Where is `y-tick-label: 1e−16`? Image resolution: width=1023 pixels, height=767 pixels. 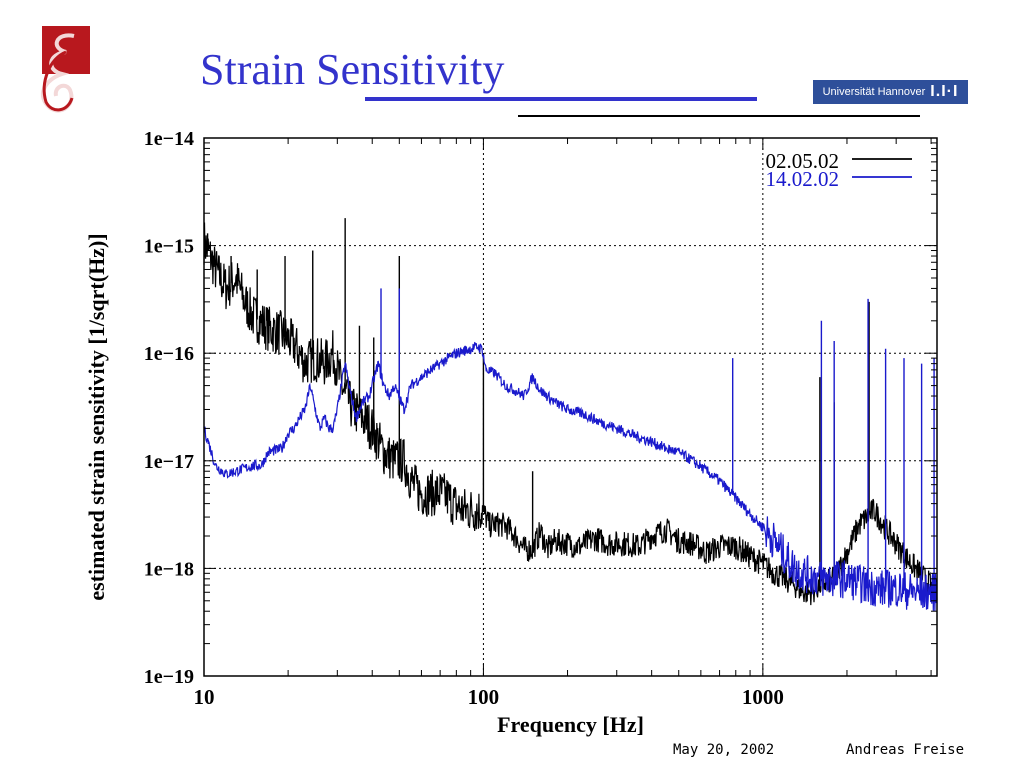
y-tick-label: 1e−16 is located at coordinates (169, 354).